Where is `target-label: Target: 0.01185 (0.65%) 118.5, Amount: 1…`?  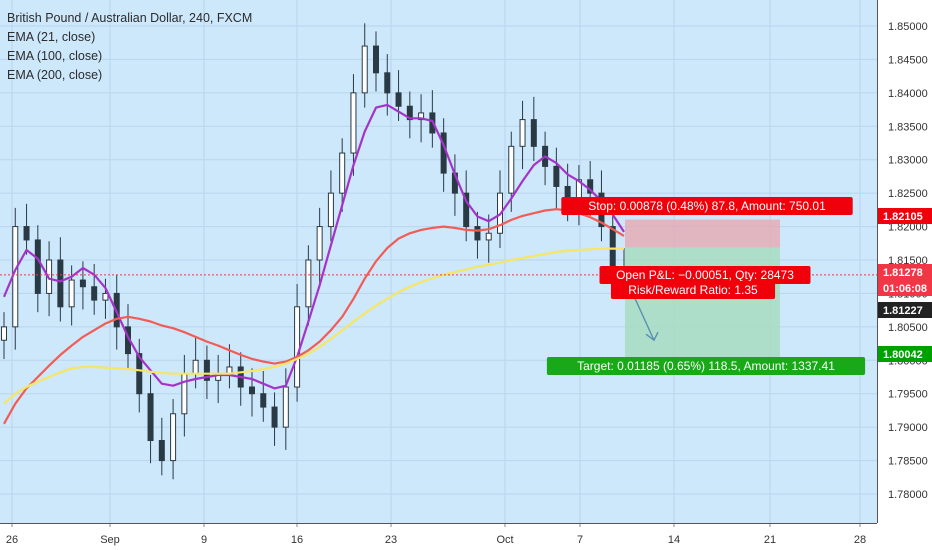
target-label: Target: 0.01185 (0.65%) 118.5, Amount: 1… is located at coordinates (706, 366).